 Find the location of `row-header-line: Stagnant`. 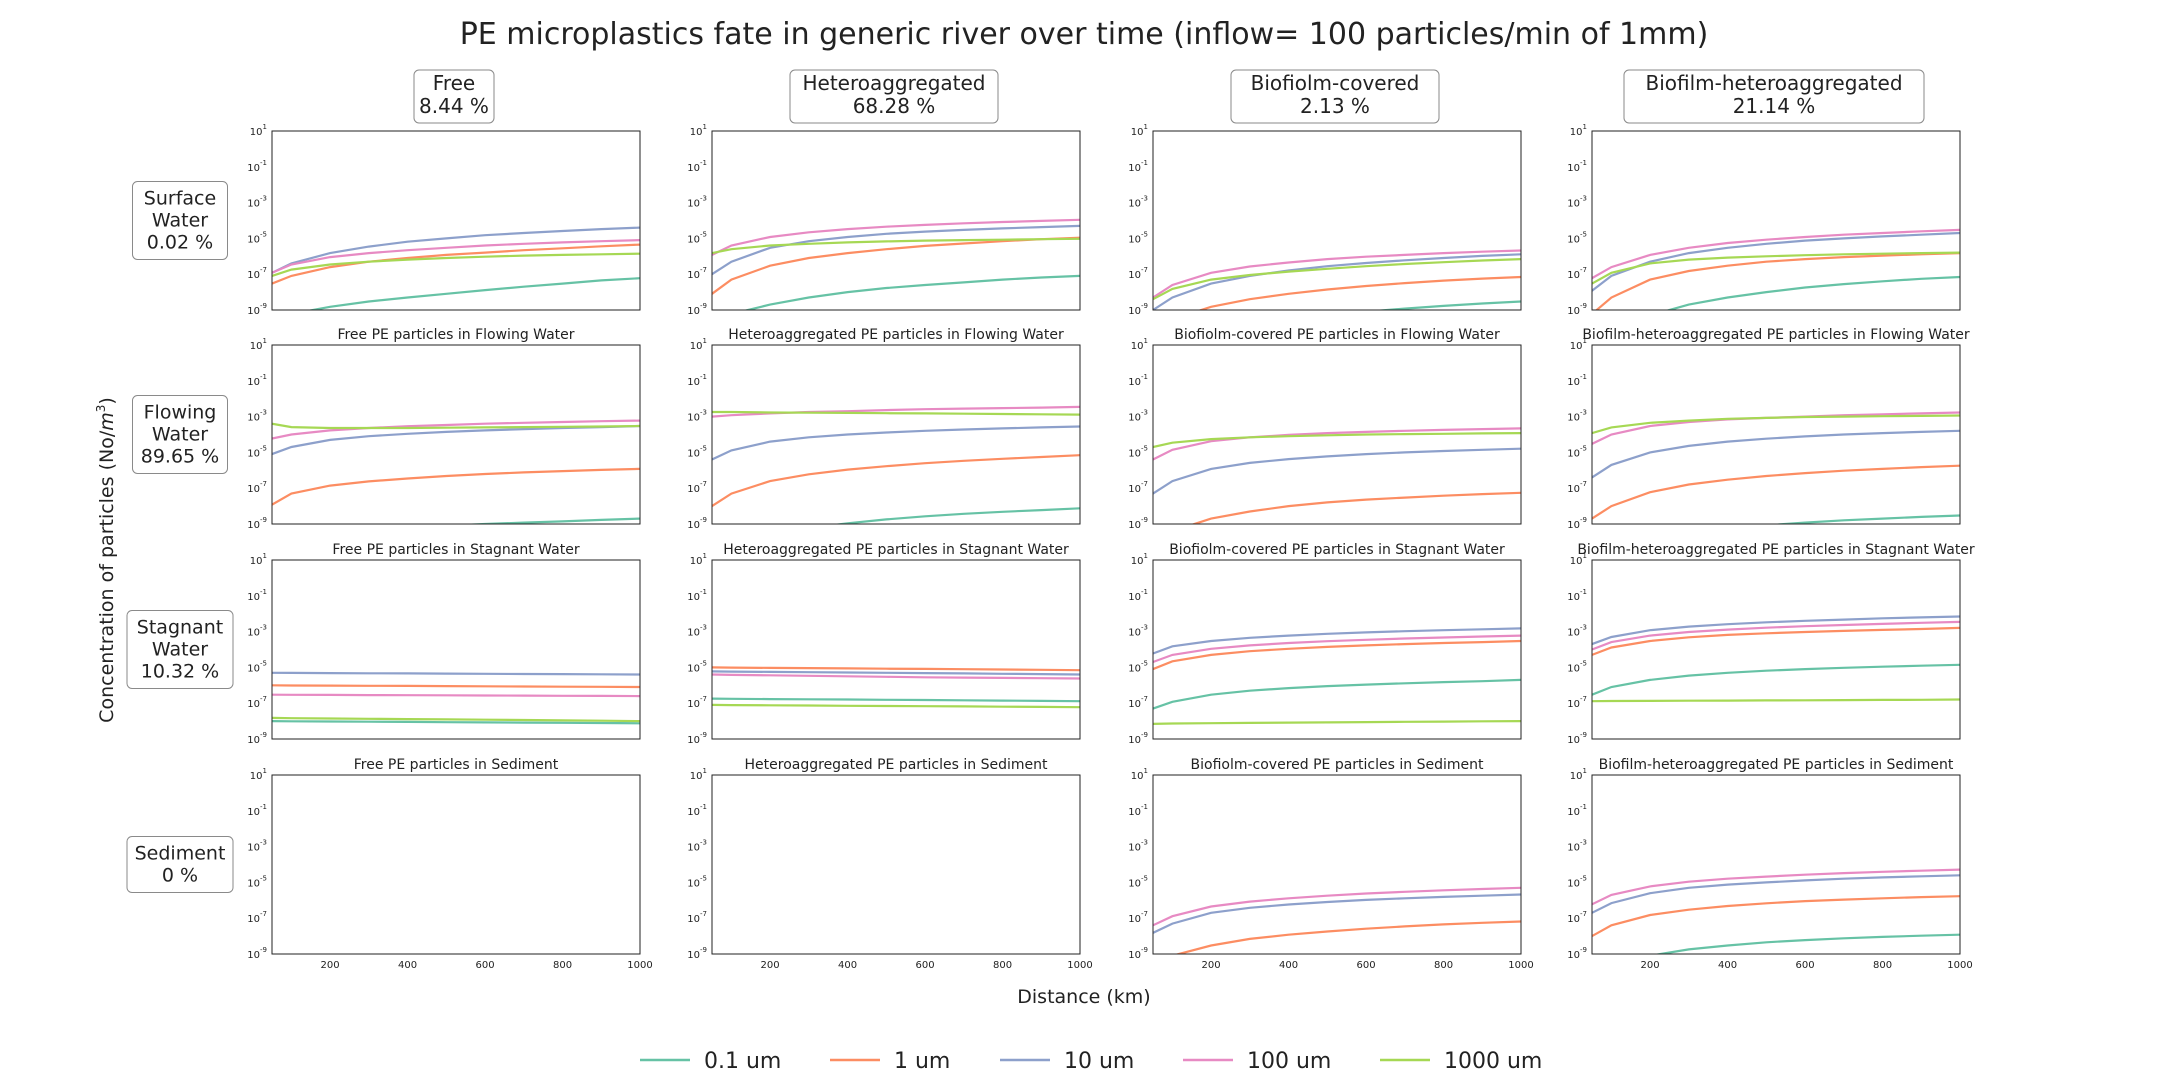

row-header-line: Stagnant is located at coordinates (180, 628).